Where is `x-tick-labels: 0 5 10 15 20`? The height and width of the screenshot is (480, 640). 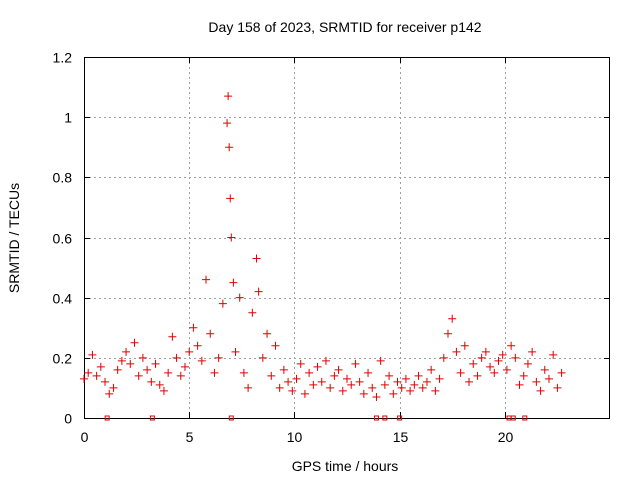 x-tick-labels: 0 5 10 15 20 is located at coordinates (297, 437).